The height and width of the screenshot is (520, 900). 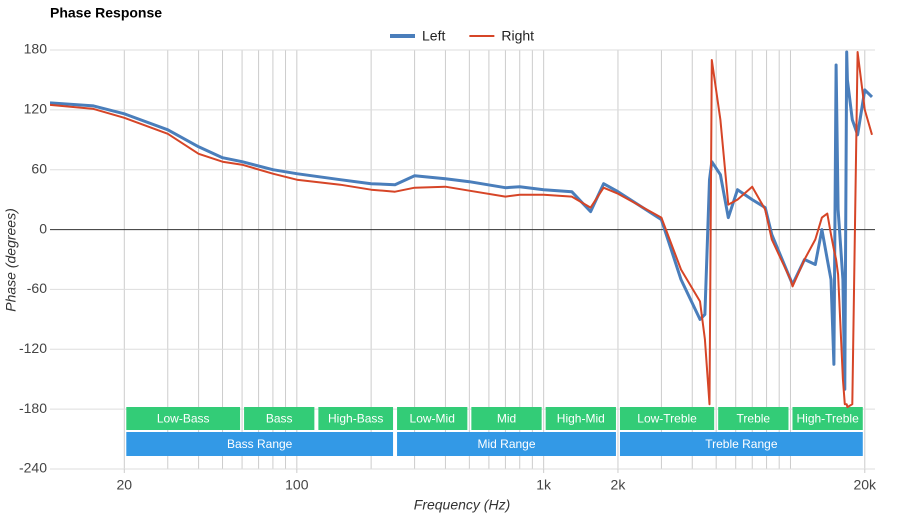 What do you see at coordinates (544, 485) in the screenshot?
I see `x-tick-label: 1k` at bounding box center [544, 485].